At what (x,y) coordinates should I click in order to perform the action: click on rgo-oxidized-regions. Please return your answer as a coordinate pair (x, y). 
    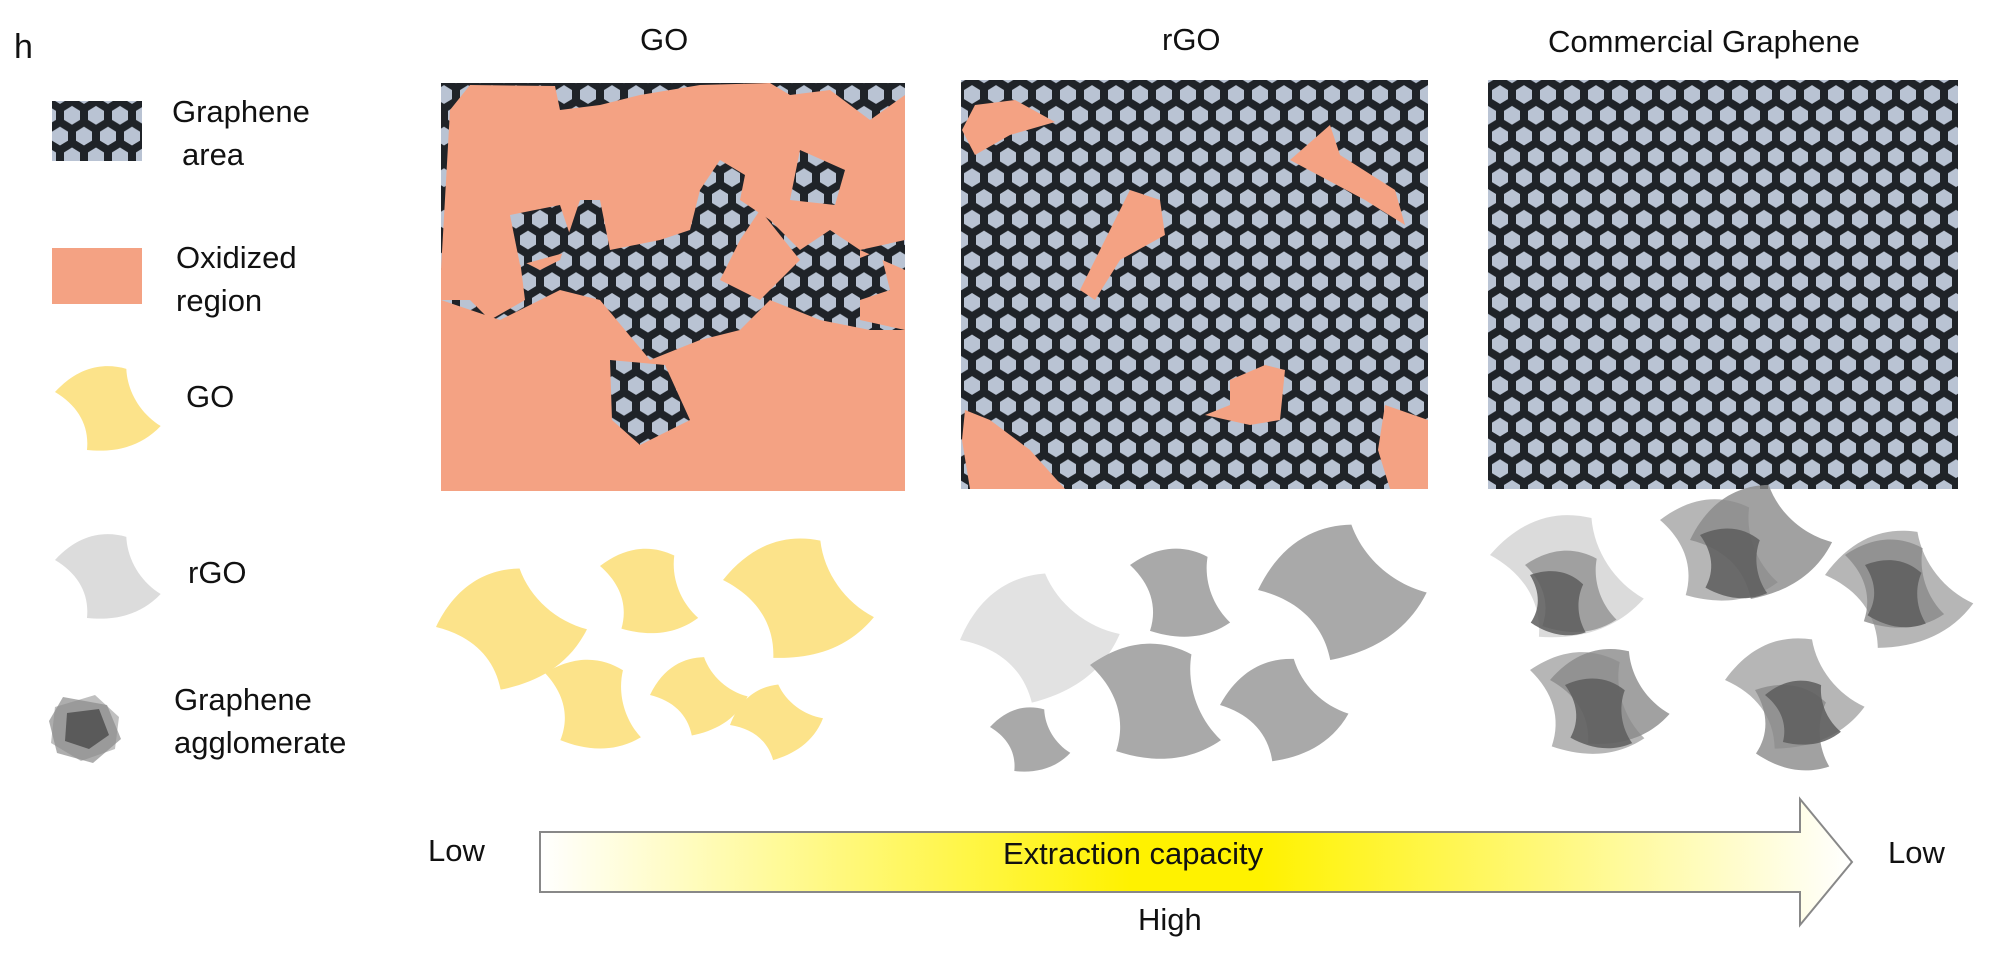
    Looking at the image, I should click on (1195, 294).